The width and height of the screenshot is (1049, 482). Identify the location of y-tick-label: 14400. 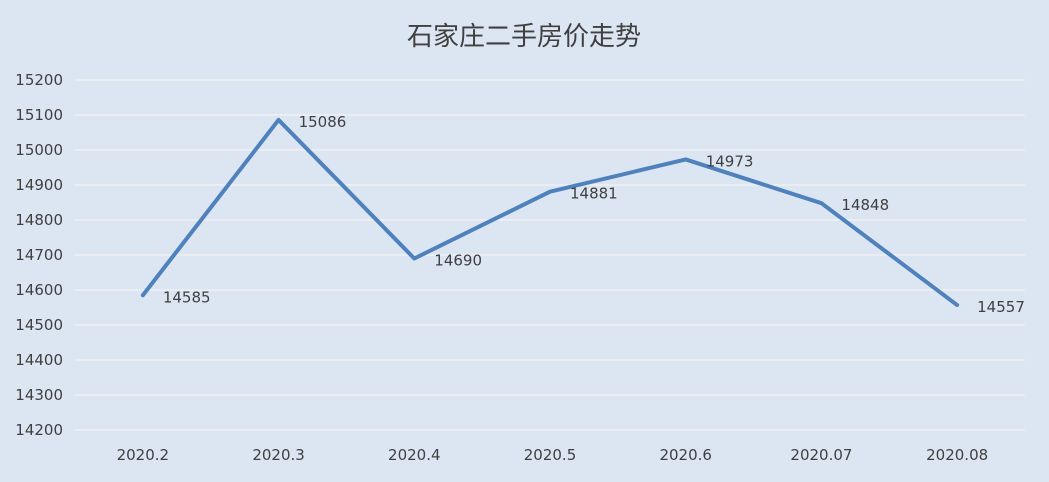
(39, 360).